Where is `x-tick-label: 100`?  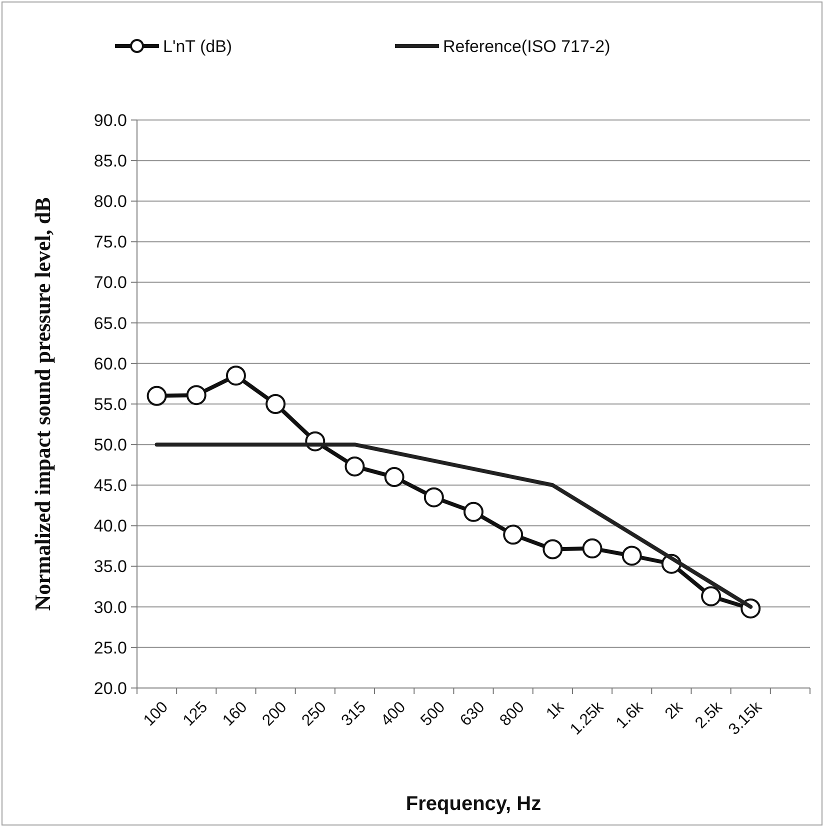
x-tick-label: 100 is located at coordinates (156, 714).